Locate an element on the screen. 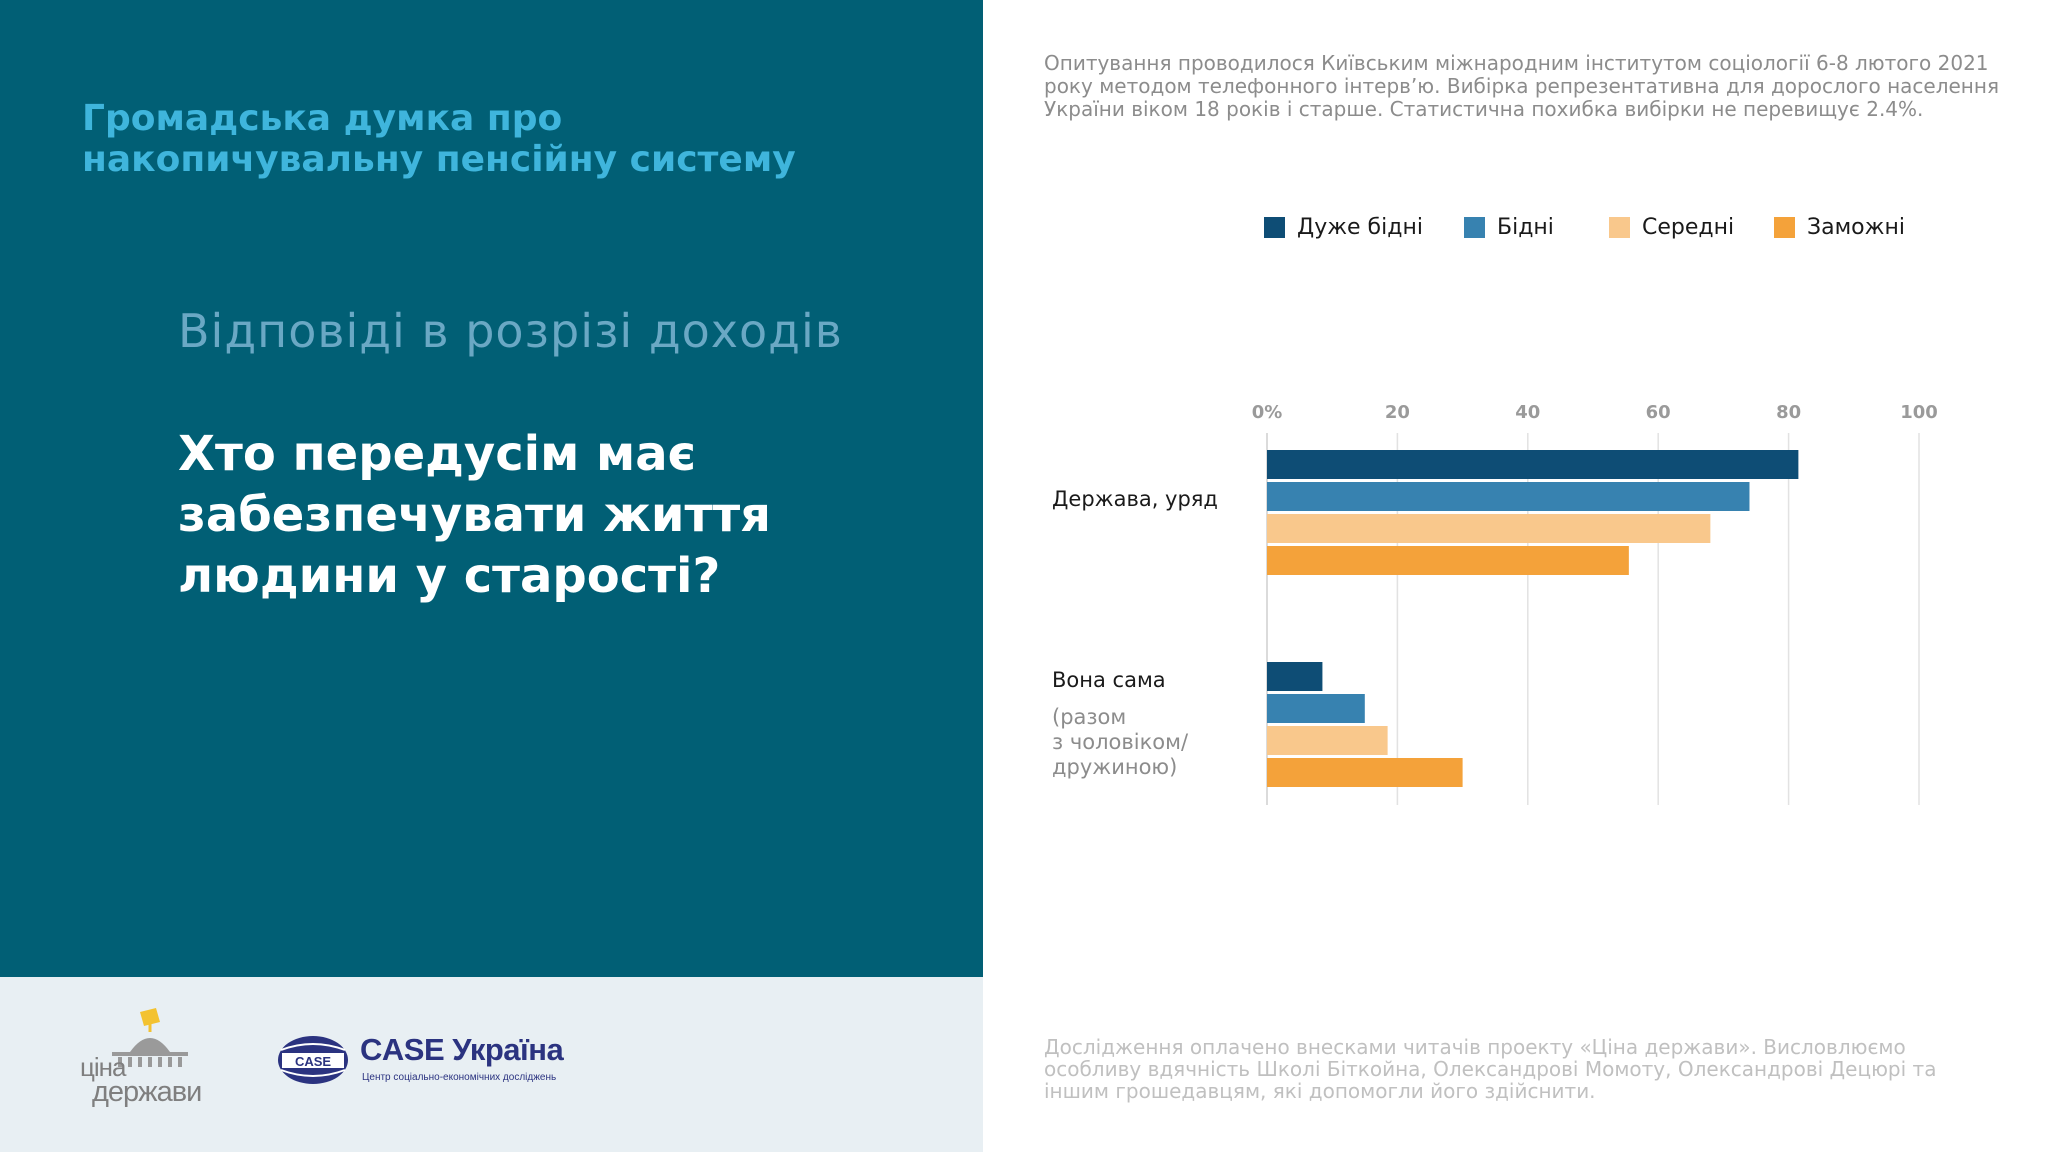 This screenshot has width=2048, height=1152. legend-swatch-middle is located at coordinates (1619, 227).